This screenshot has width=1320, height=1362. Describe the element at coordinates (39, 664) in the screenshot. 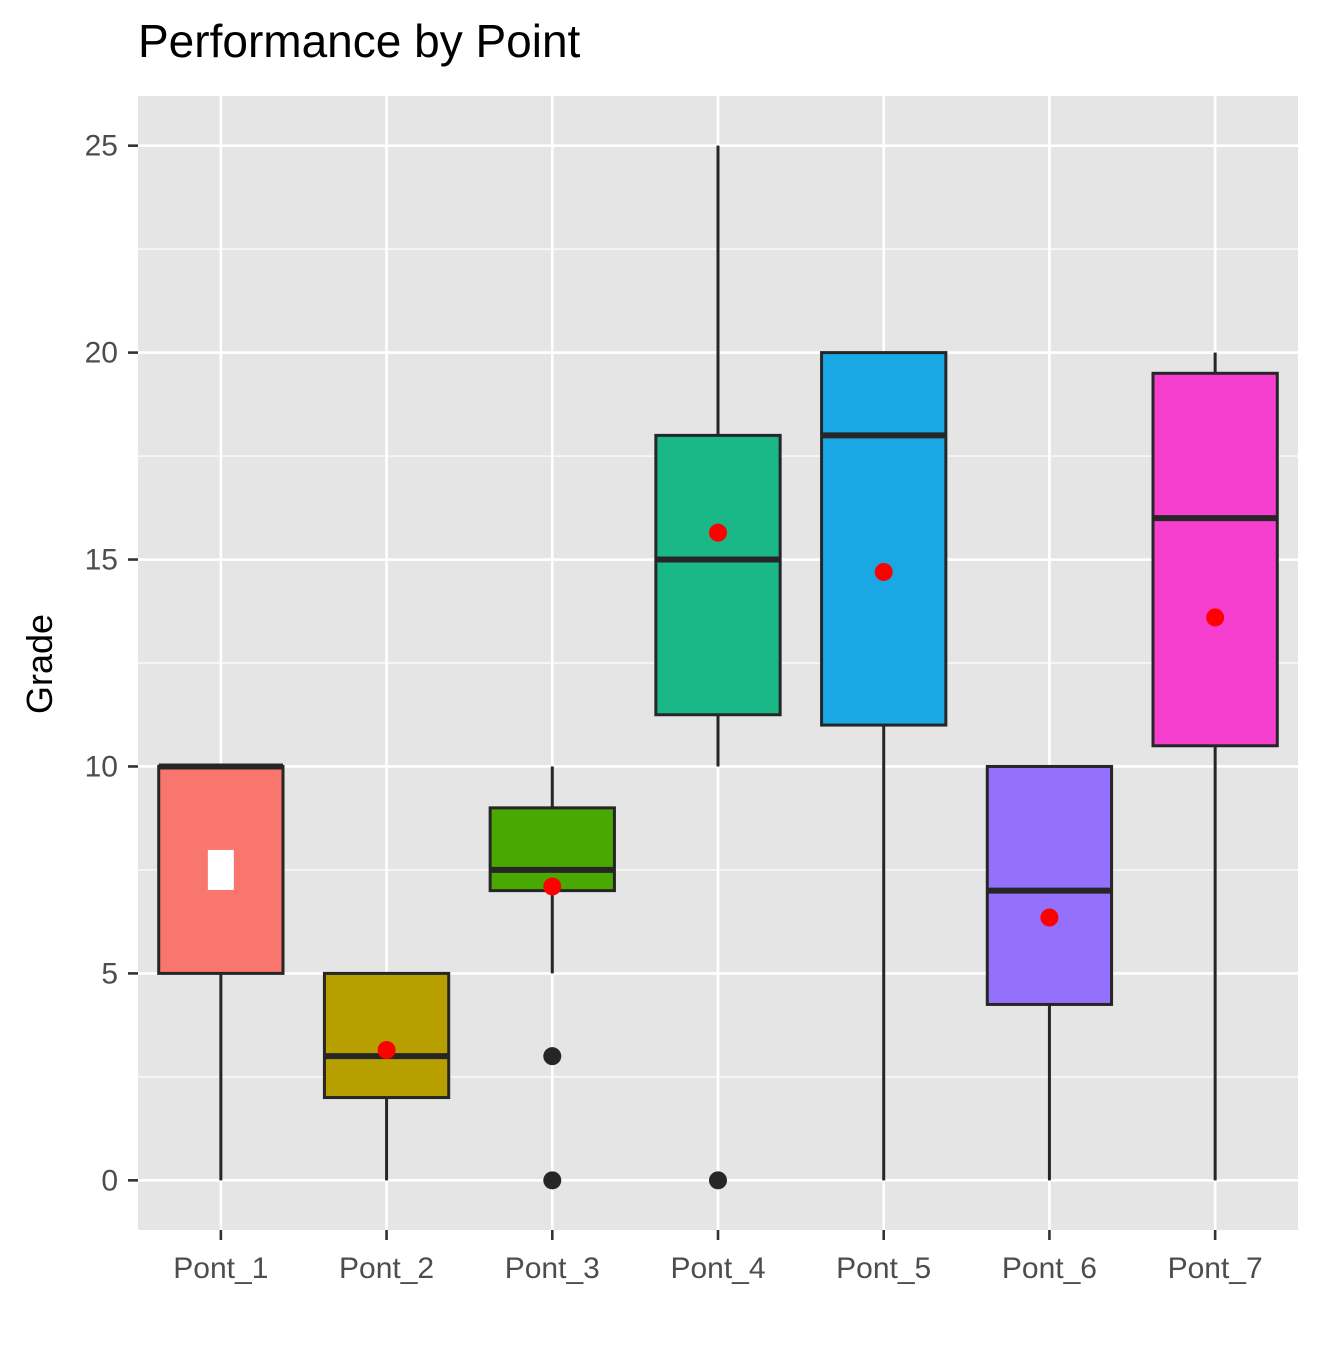

I see `y-axis-title: Grade` at that location.